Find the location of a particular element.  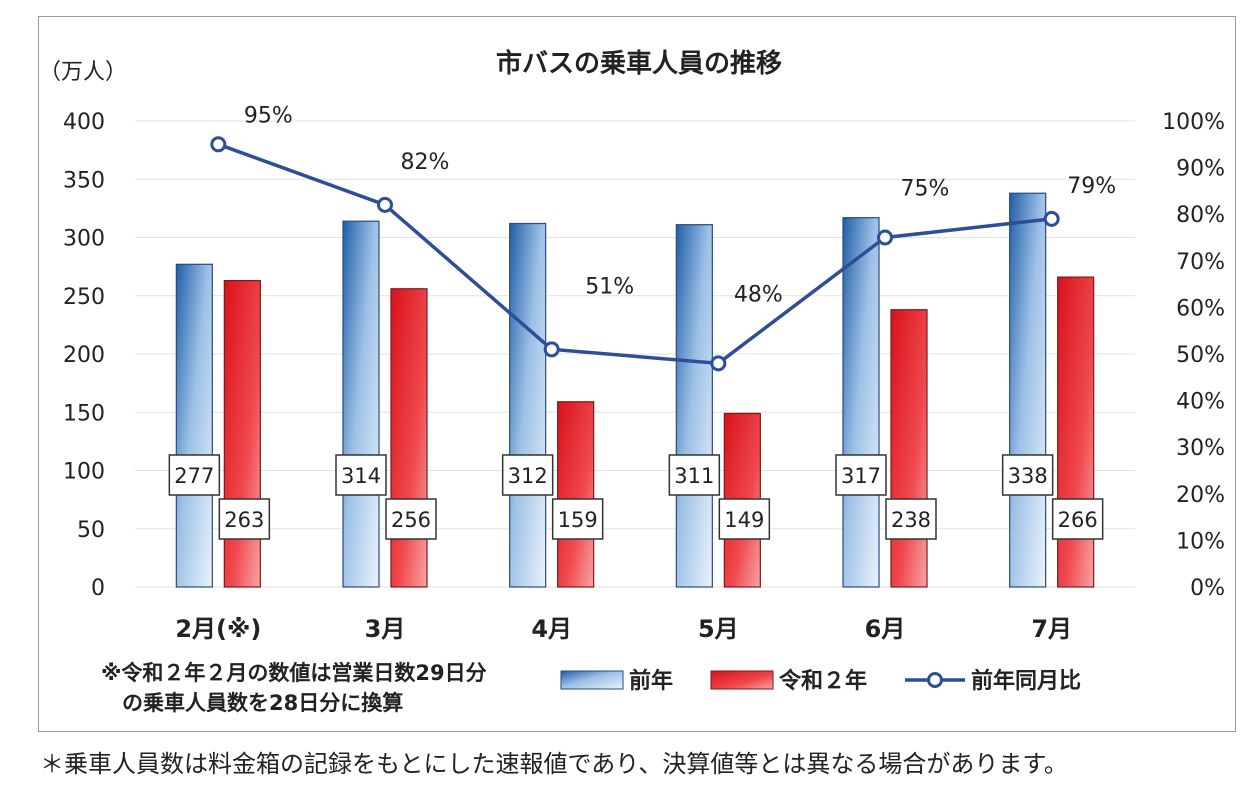

legend-swatch-marker is located at coordinates (935, 680).